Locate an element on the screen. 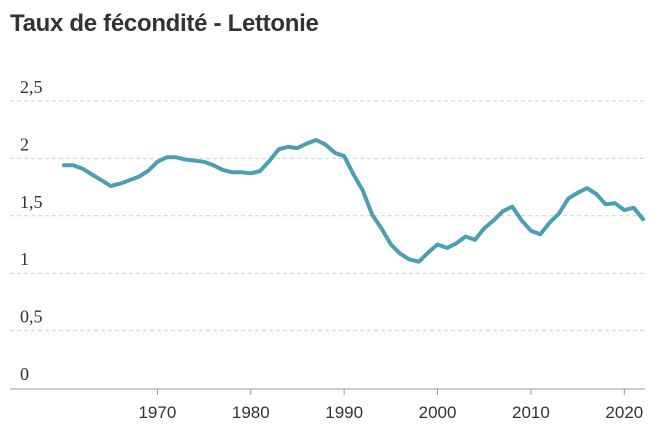  chart-title: Taux de fécondité - Lettonie is located at coordinates (164, 23).